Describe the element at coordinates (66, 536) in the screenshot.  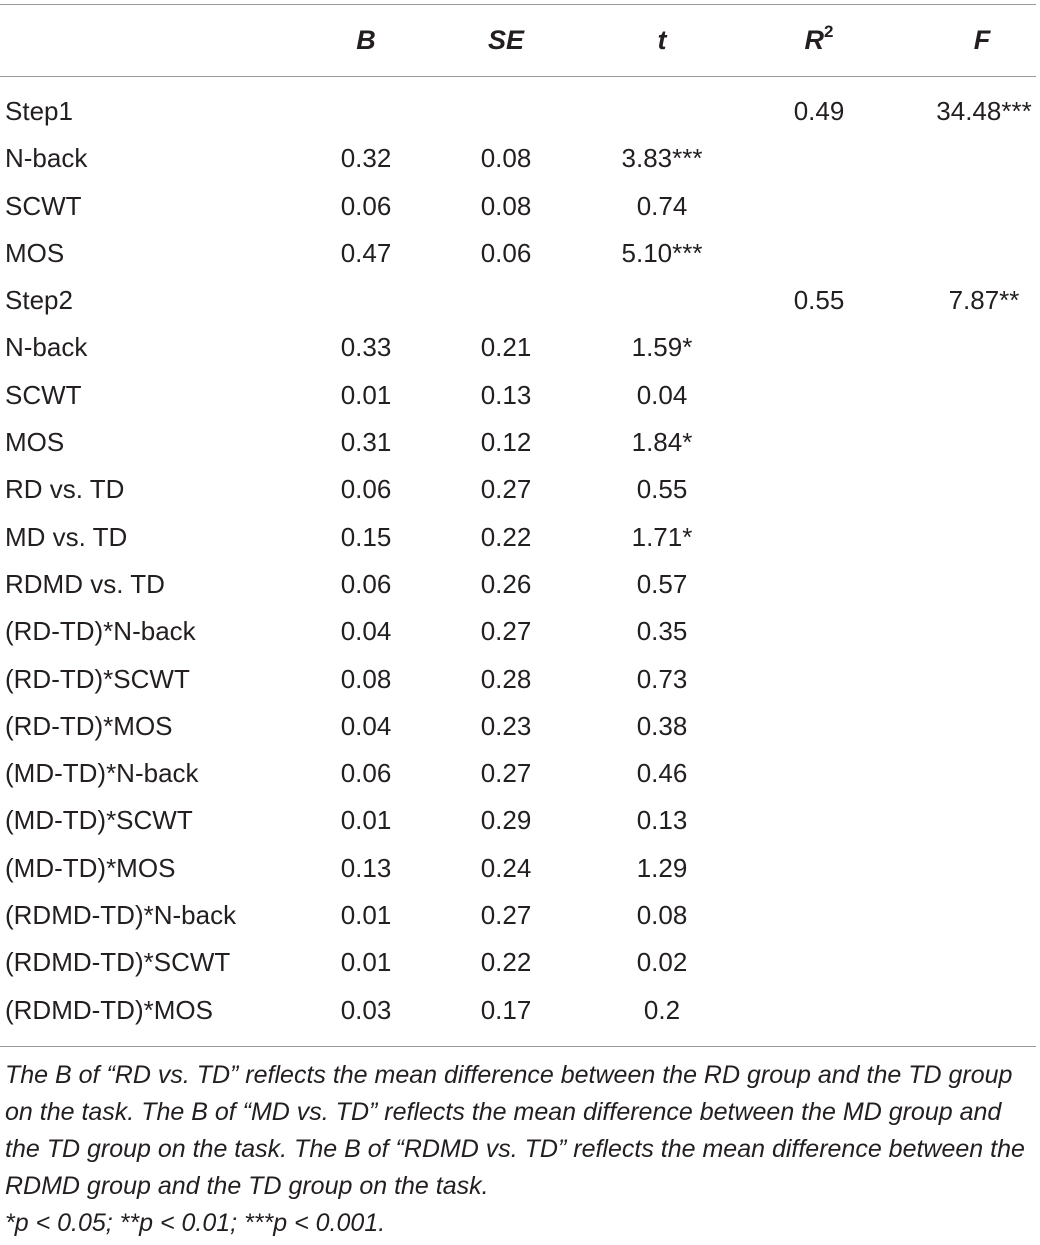
I see `row-label: MD vs. TD` at that location.